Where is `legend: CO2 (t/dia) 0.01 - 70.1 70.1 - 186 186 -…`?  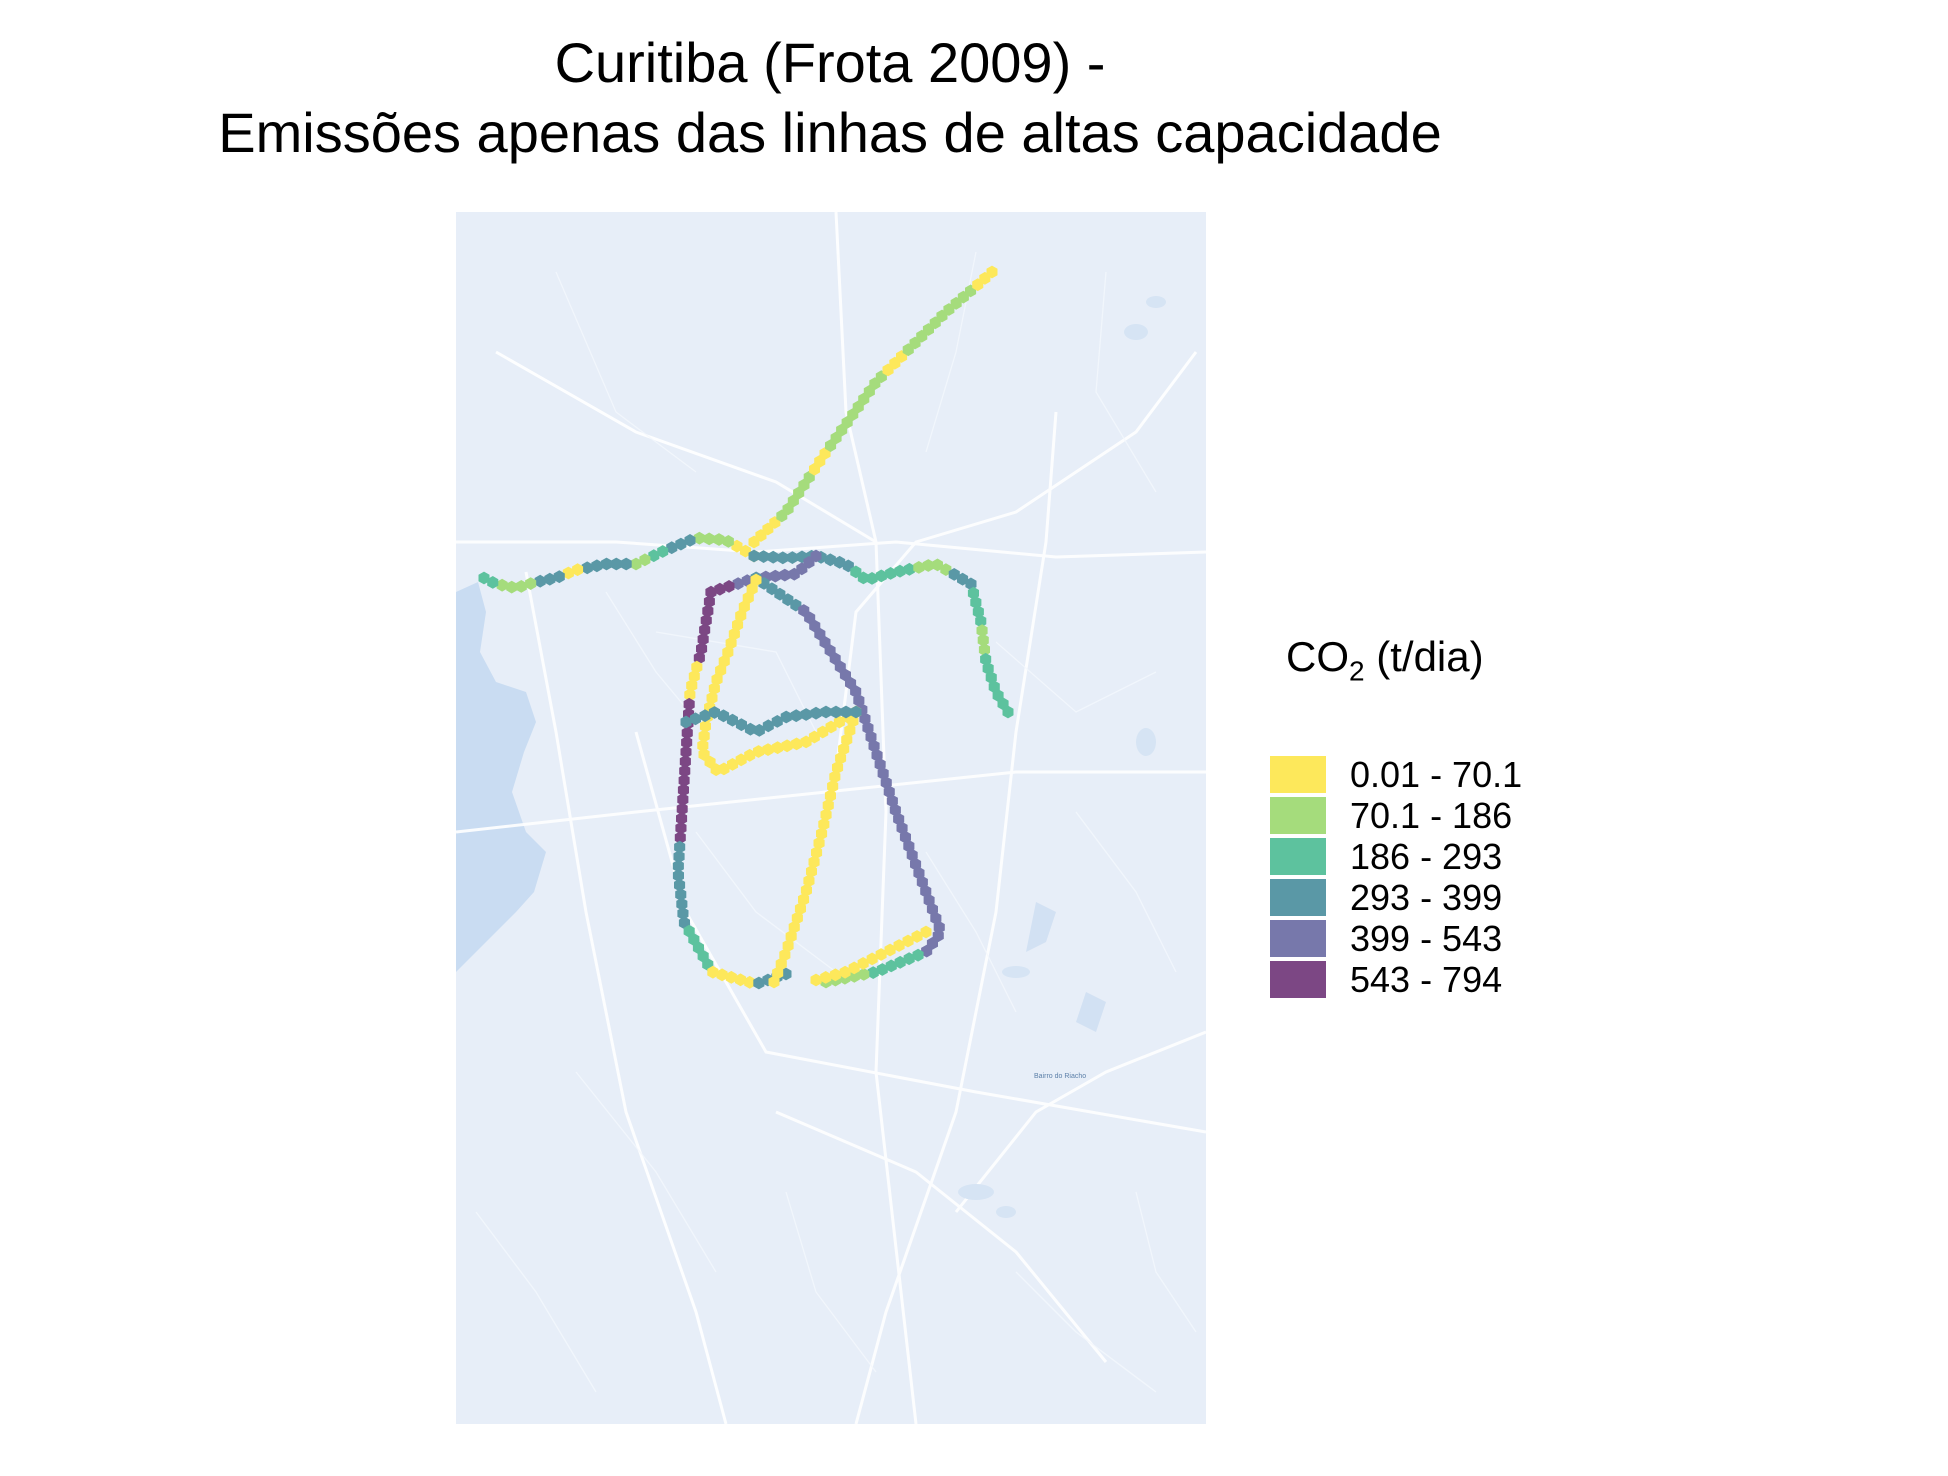
legend: CO2 (t/dia) 0.01 - 70.1 70.1 - 186 186 -… is located at coordinates (1480, 816).